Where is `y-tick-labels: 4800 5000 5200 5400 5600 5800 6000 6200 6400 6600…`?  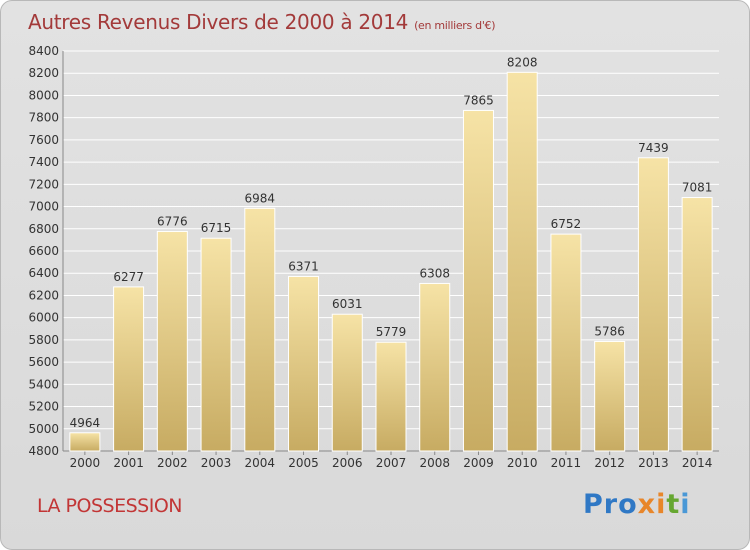
y-tick-labels: 4800 5000 5200 5400 5600 5800 6000 6200 6400 6600… is located at coordinates (43, 251).